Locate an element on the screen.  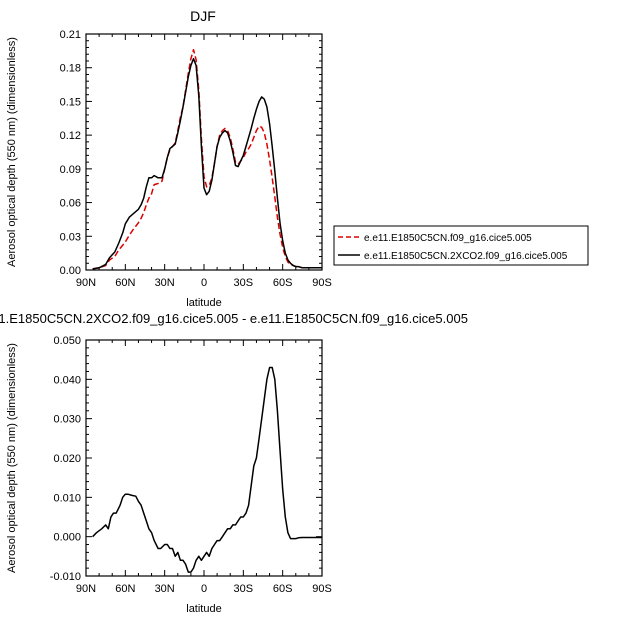
series-group-diff is located at coordinates (207, 469).